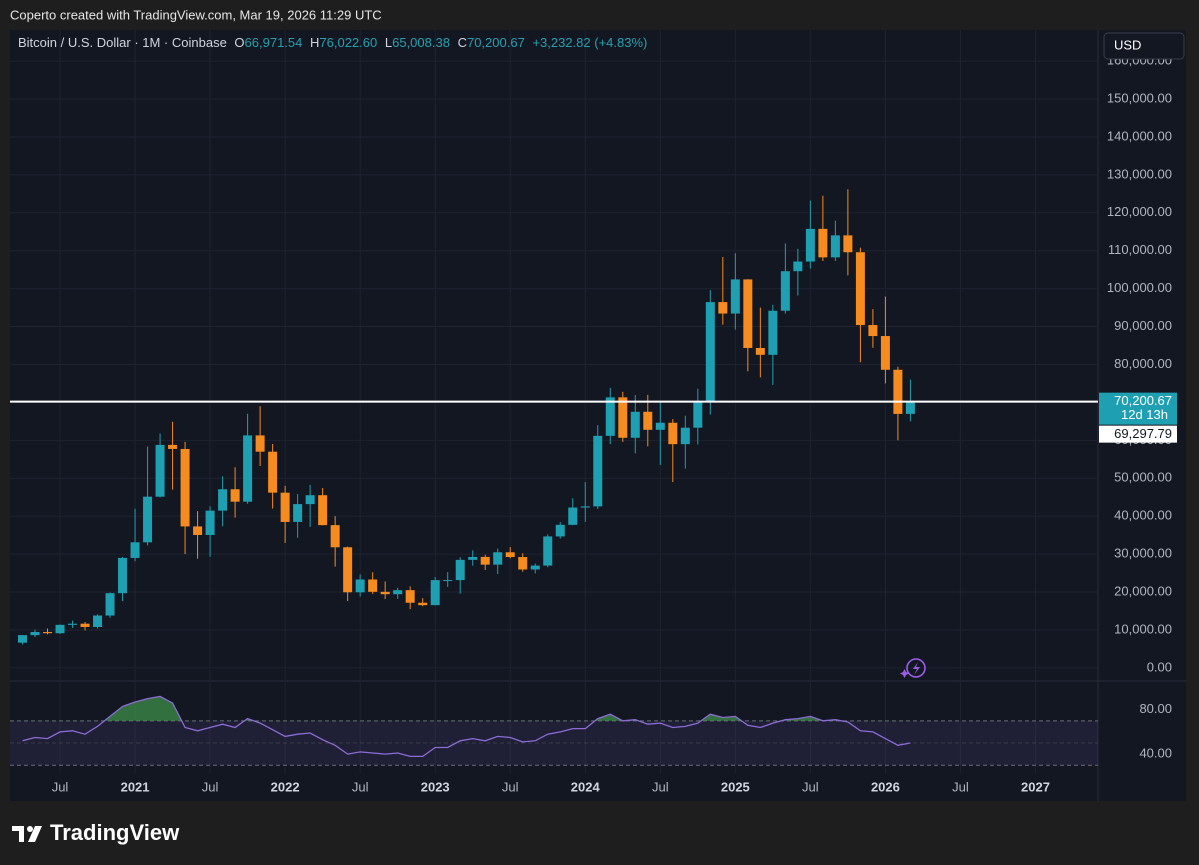  I want to click on y-tick-label: 90,000.00, so click(1143, 325).